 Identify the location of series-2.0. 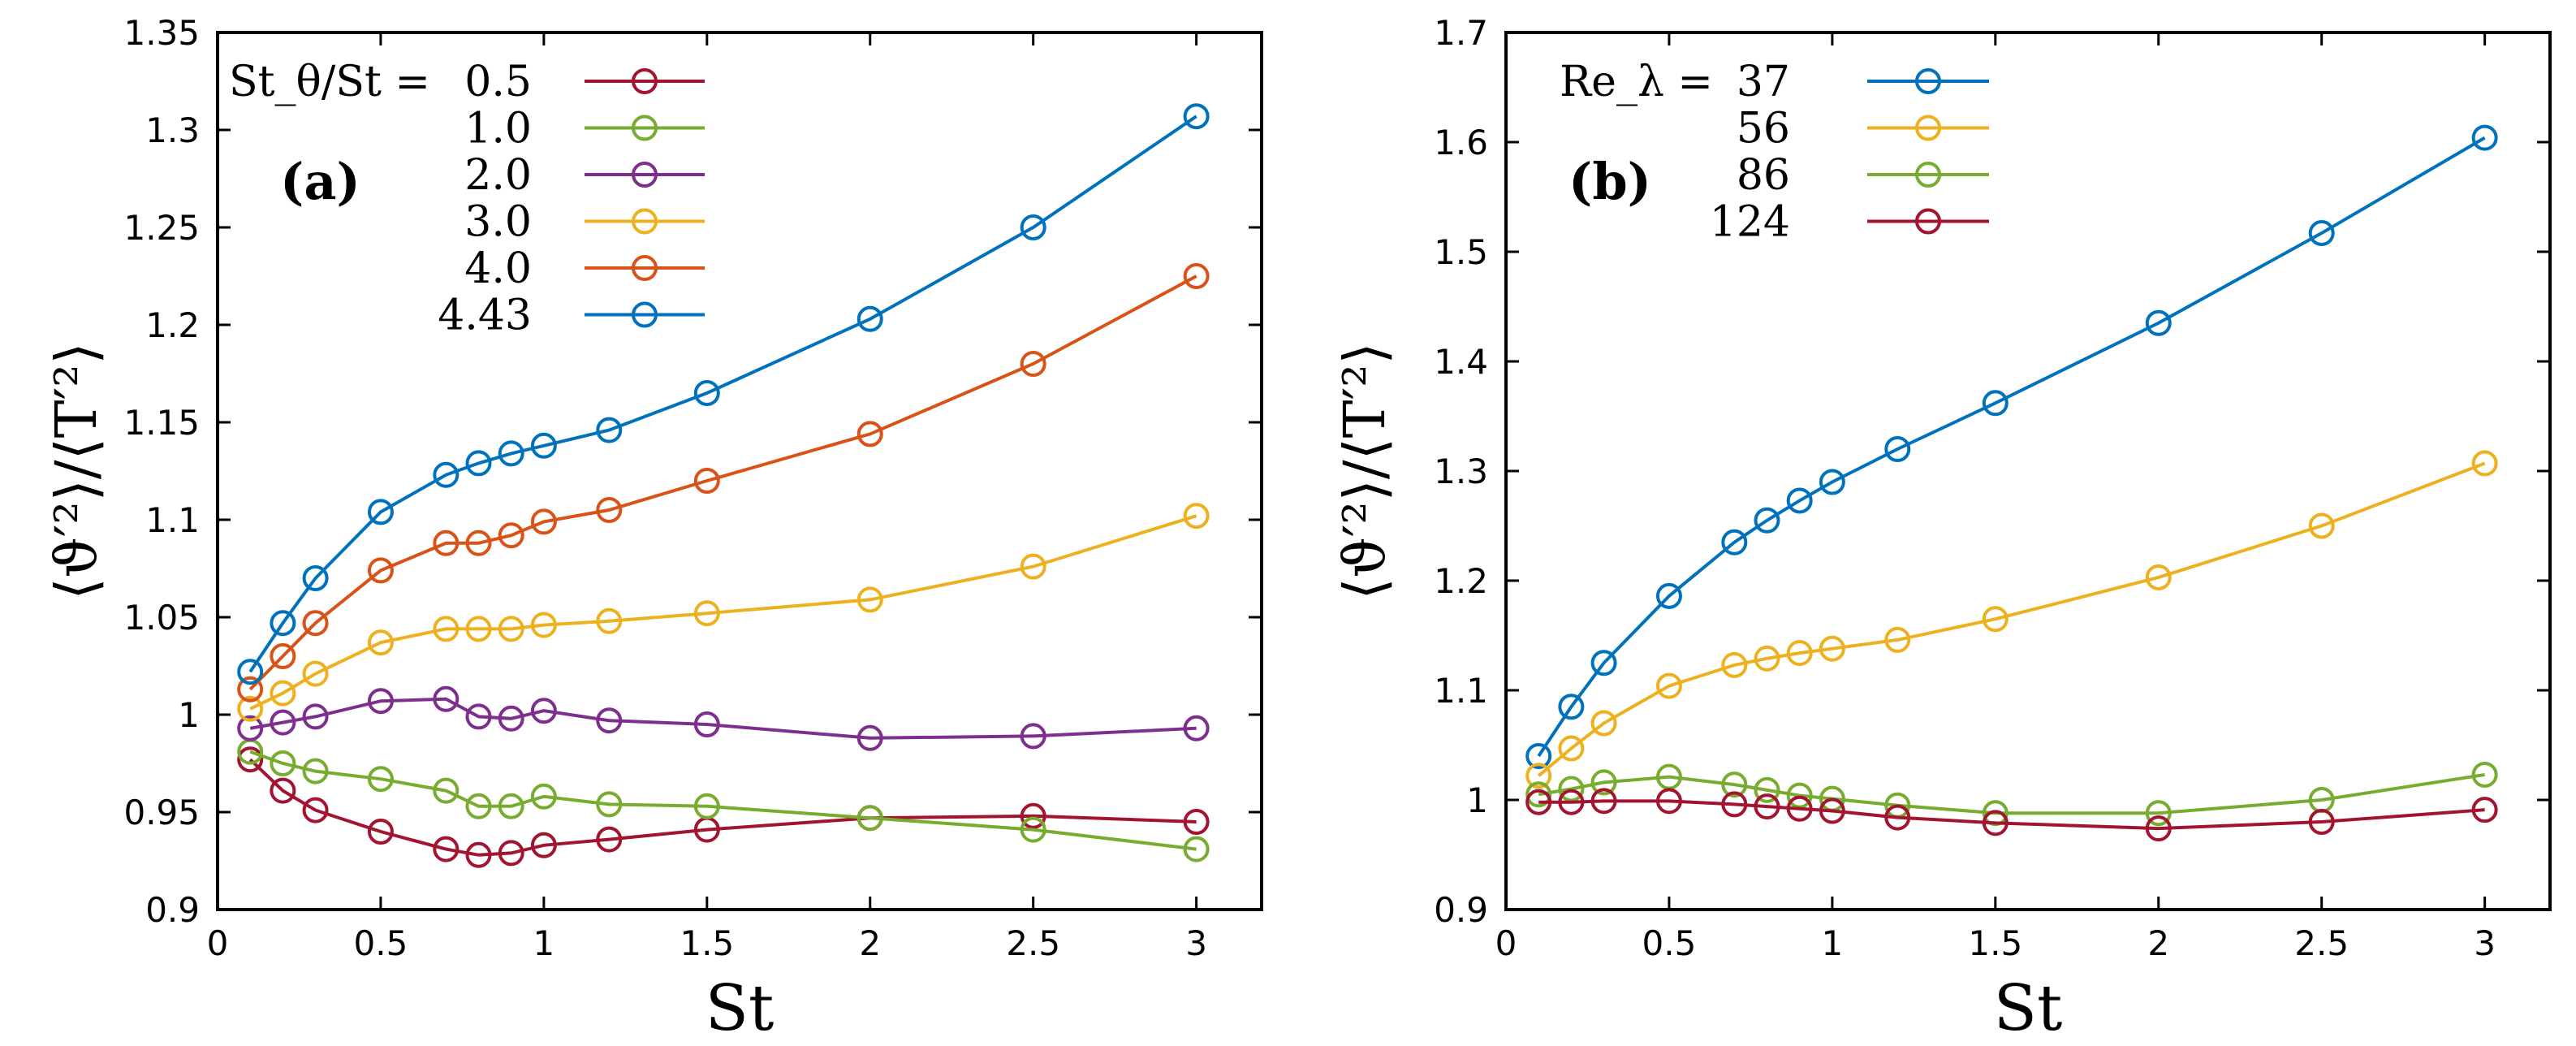
(723, 718).